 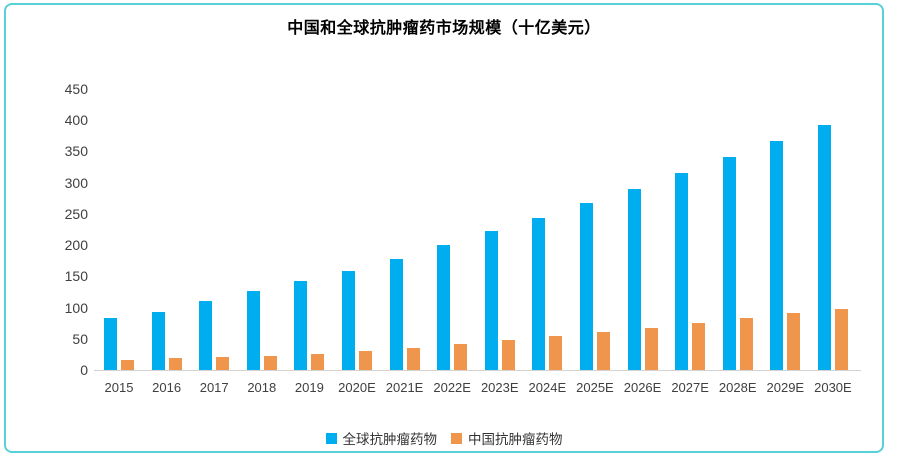 I want to click on bar-china-2025E, so click(x=603, y=350).